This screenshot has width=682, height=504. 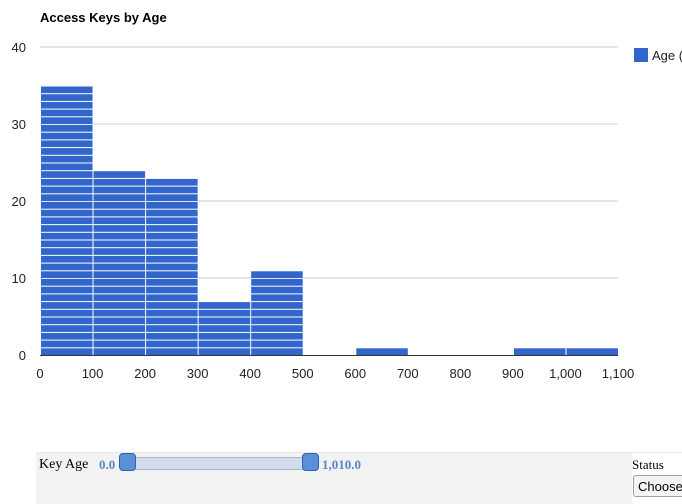 What do you see at coordinates (64, 464) in the screenshot?
I see `key-age-label: Key Age` at bounding box center [64, 464].